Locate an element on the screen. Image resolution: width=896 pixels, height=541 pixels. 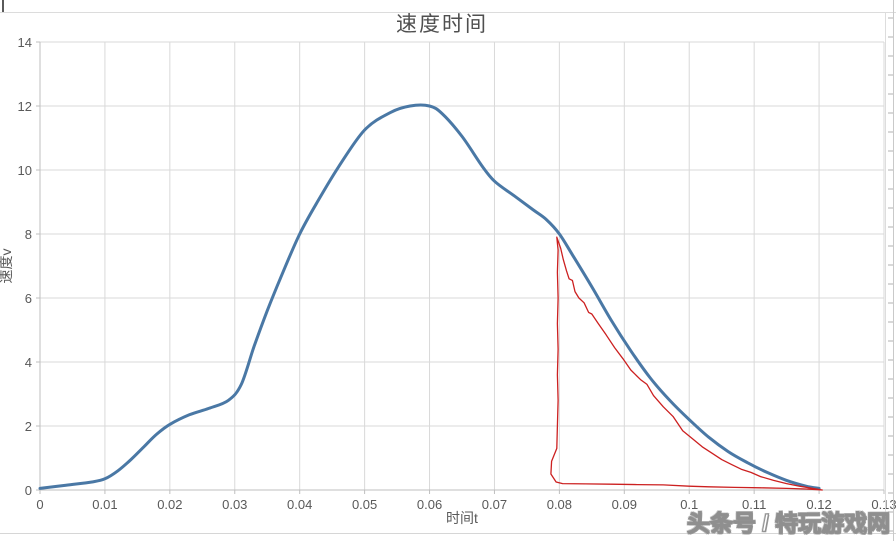
chart-title: 速度时间 is located at coordinates (442, 24).